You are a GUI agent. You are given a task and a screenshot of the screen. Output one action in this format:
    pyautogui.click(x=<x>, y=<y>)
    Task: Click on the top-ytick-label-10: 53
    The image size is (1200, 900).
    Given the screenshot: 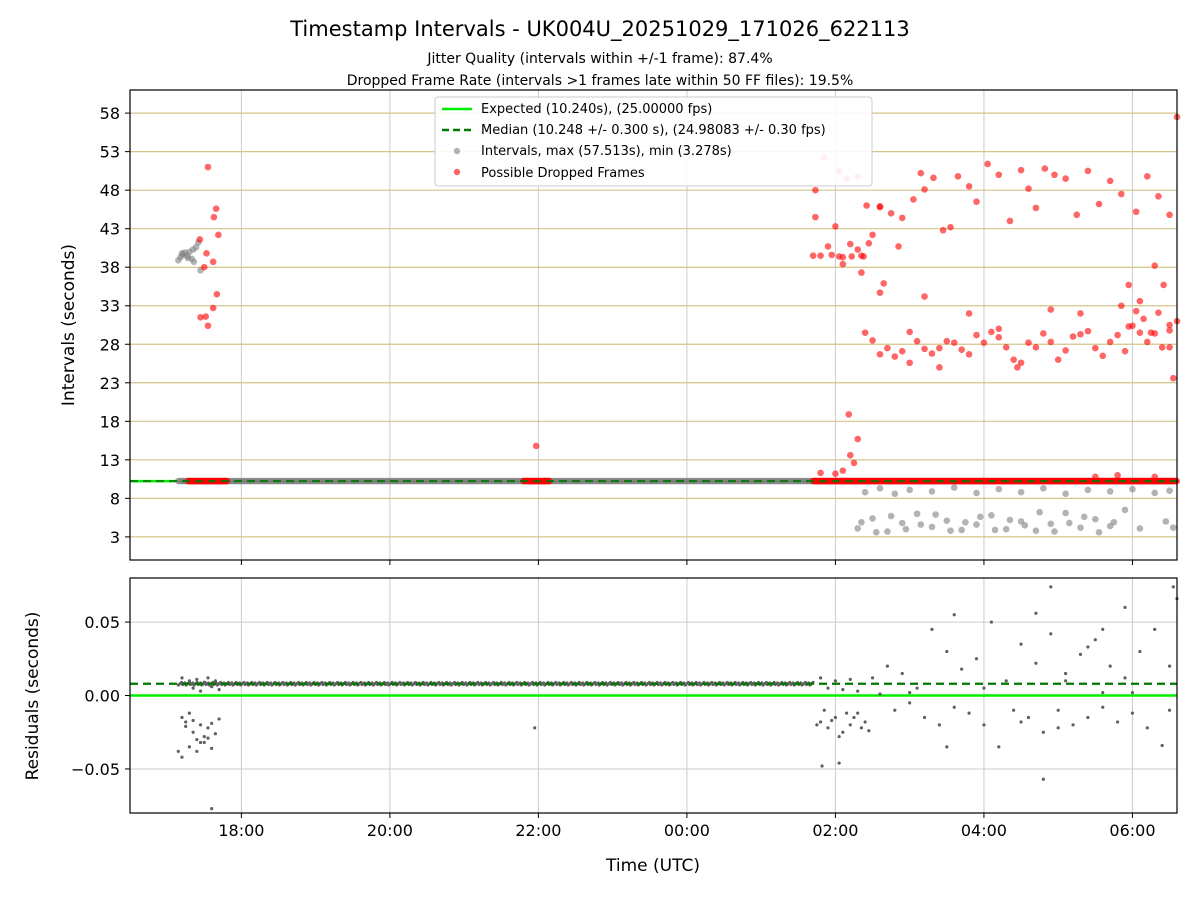 What is the action you would take?
    pyautogui.click(x=110, y=152)
    